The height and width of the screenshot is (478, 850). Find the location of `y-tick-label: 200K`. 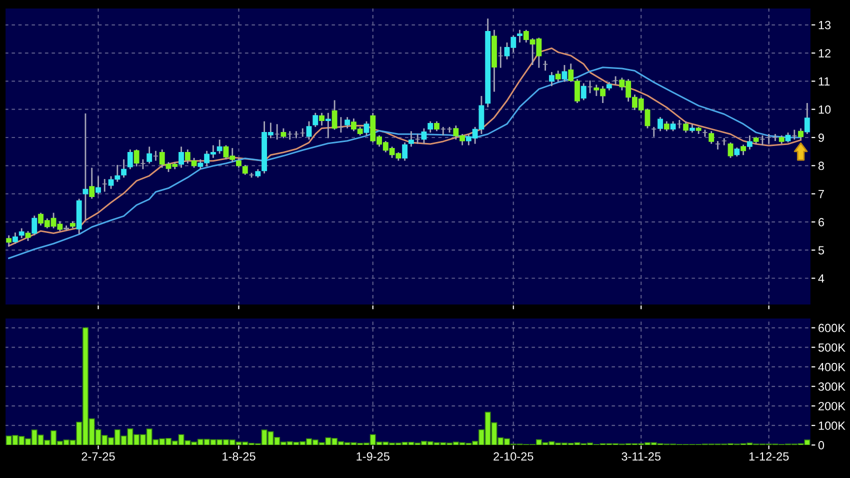

y-tick-label: 200K is located at coordinates (832, 406).